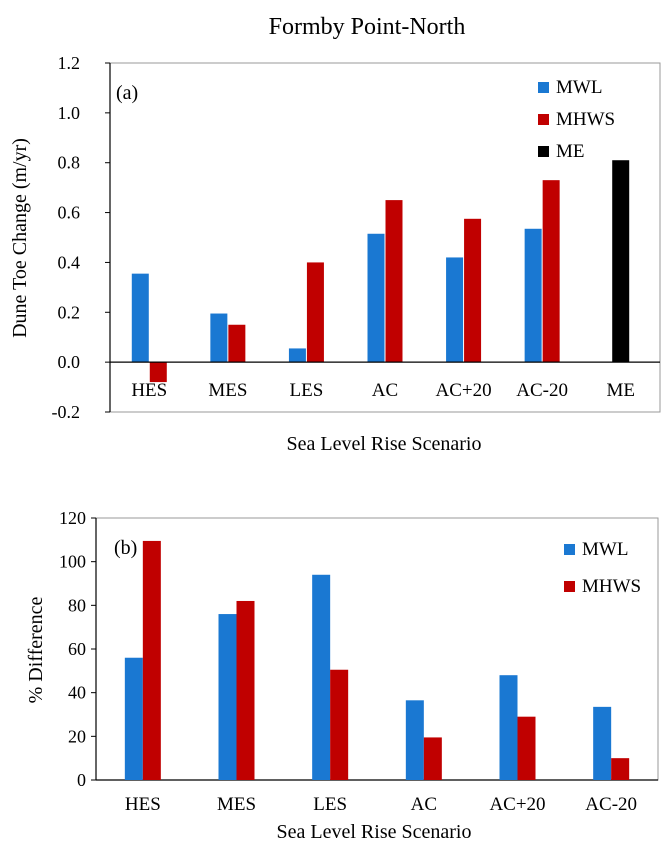 The width and height of the screenshot is (663, 856). What do you see at coordinates (77, 736) in the screenshot?
I see `y-tick-label: 20` at bounding box center [77, 736].